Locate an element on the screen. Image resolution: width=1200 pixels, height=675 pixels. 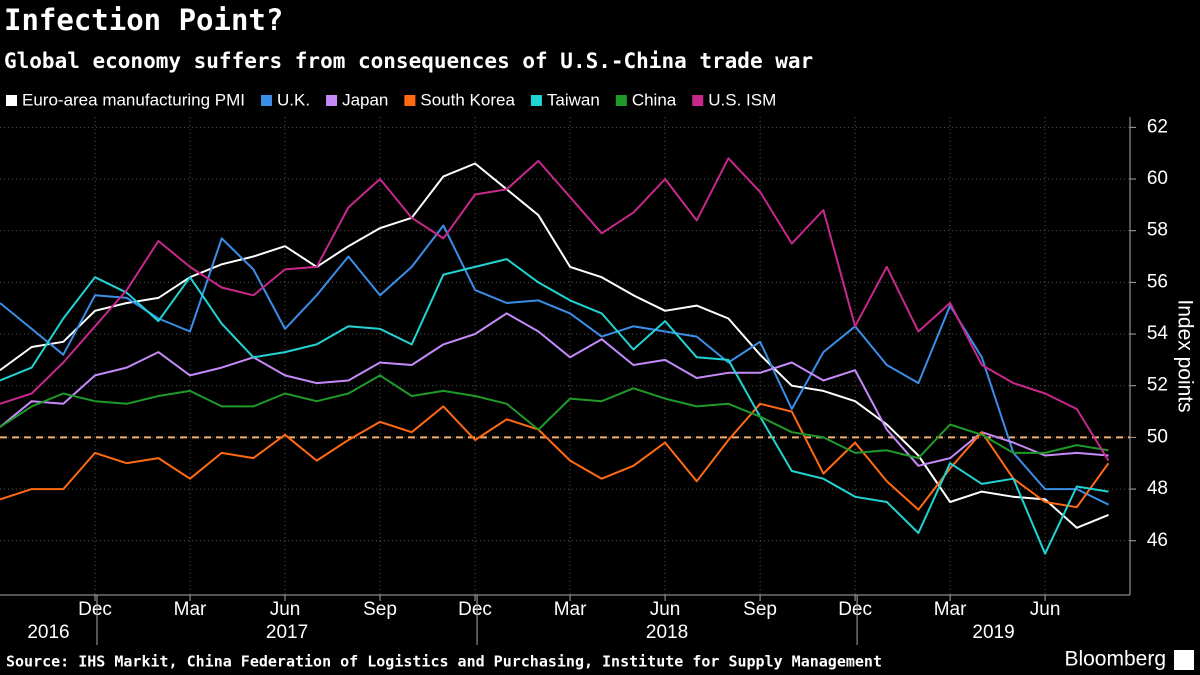
y-tick-label: 50 is located at coordinates (1157, 436).